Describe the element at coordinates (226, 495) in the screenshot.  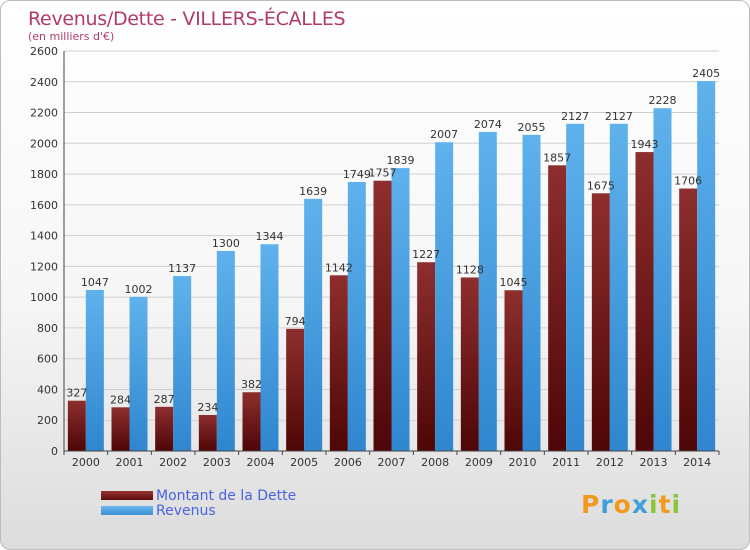
I see `legend-label-dette: Montant de la Dette` at that location.